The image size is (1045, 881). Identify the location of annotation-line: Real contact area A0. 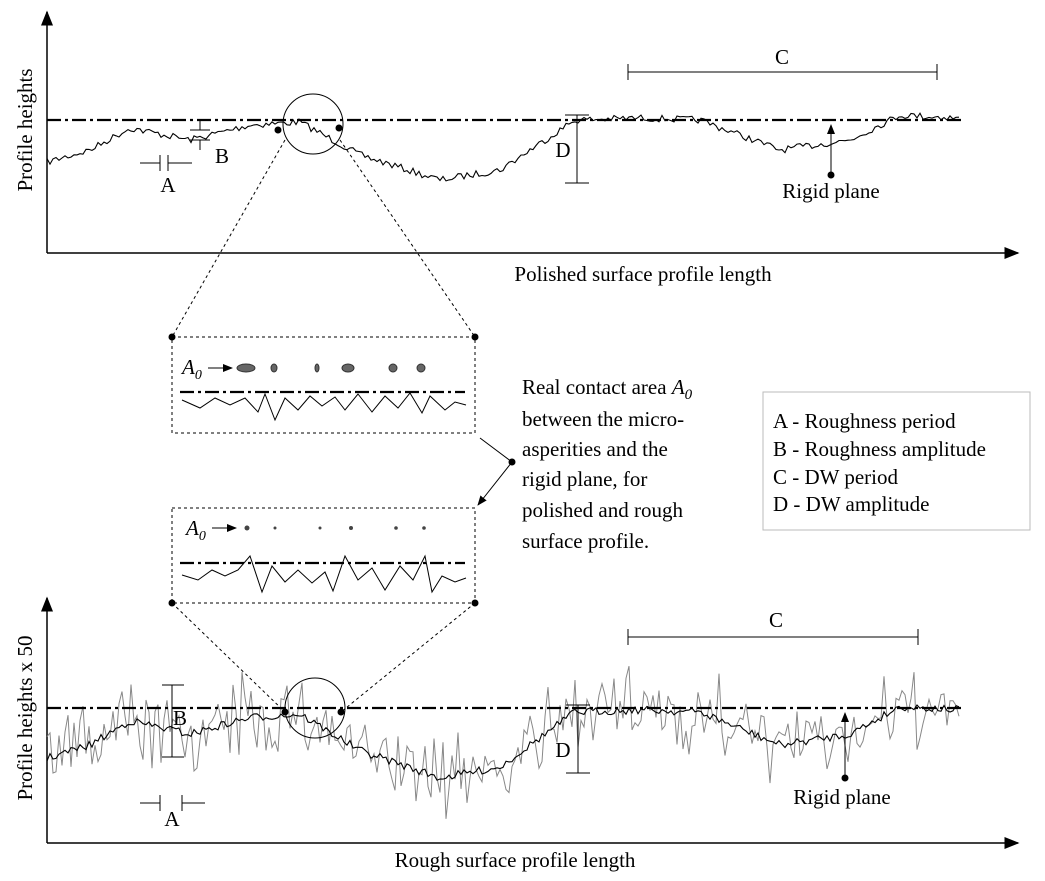
(607, 389).